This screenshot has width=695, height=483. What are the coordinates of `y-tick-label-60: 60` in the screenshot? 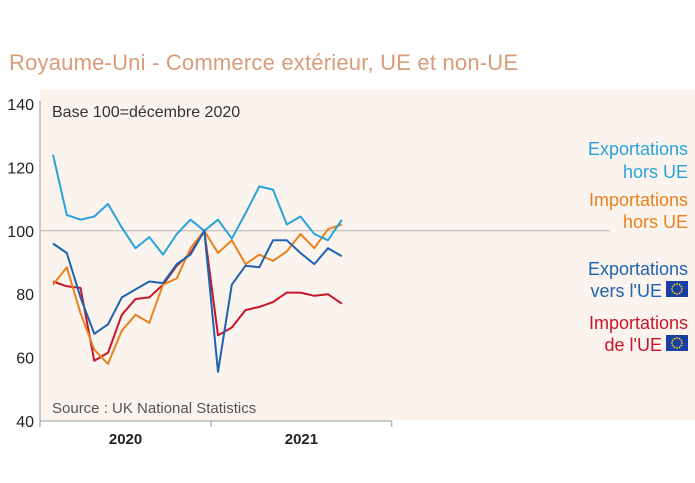 It's located at (25, 359).